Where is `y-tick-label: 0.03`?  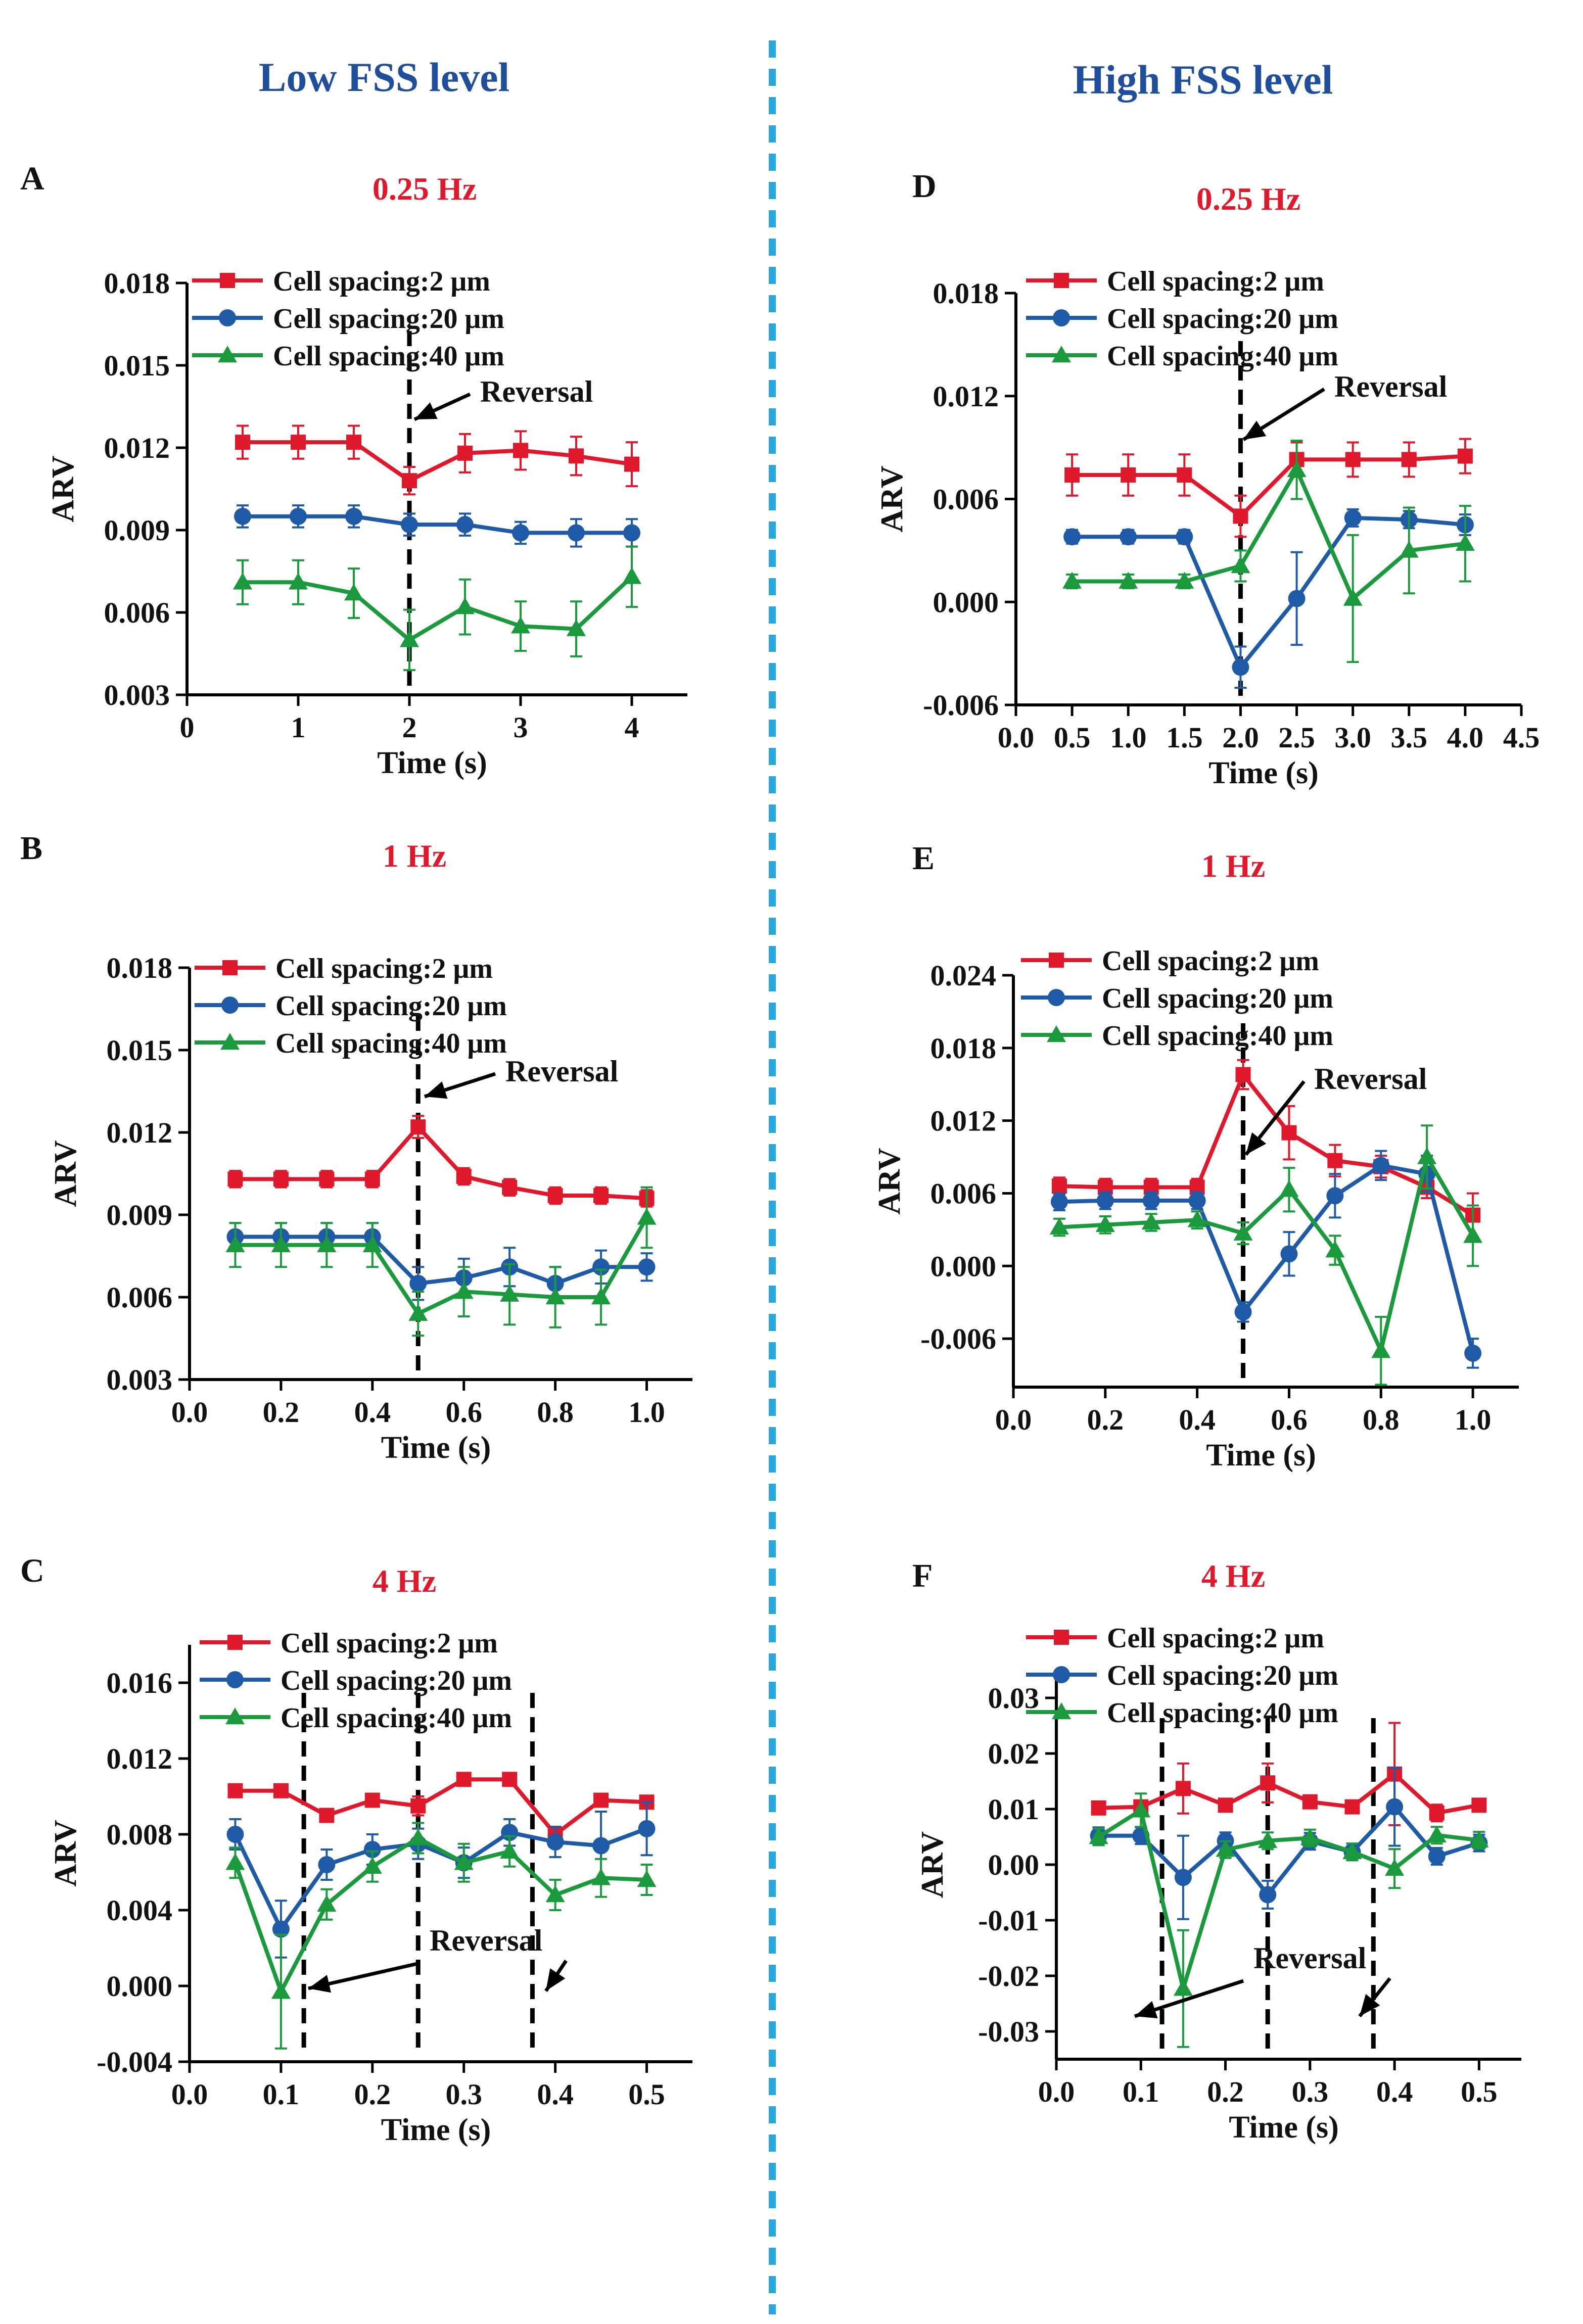 y-tick-label: 0.03 is located at coordinates (1014, 1698).